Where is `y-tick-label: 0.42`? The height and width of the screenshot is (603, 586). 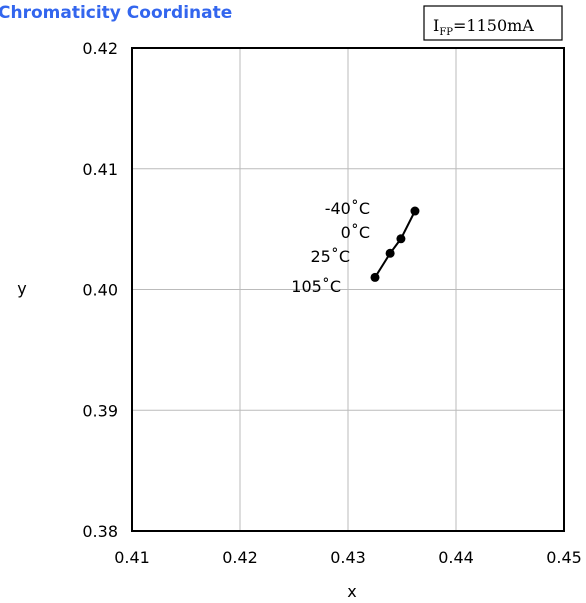
y-tick-label: 0.42 is located at coordinates (100, 48).